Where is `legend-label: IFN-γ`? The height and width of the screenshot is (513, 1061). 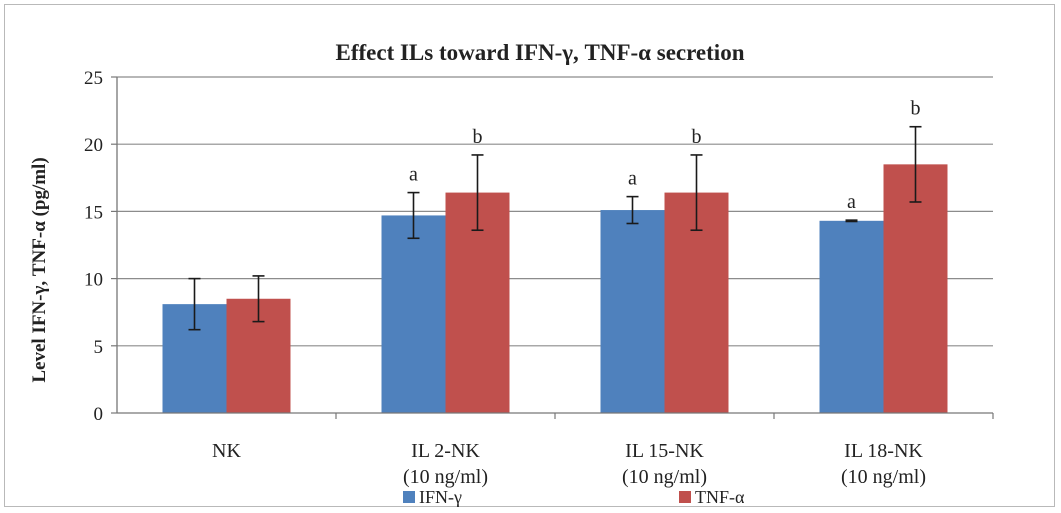
legend-label: IFN-γ is located at coordinates (440, 497).